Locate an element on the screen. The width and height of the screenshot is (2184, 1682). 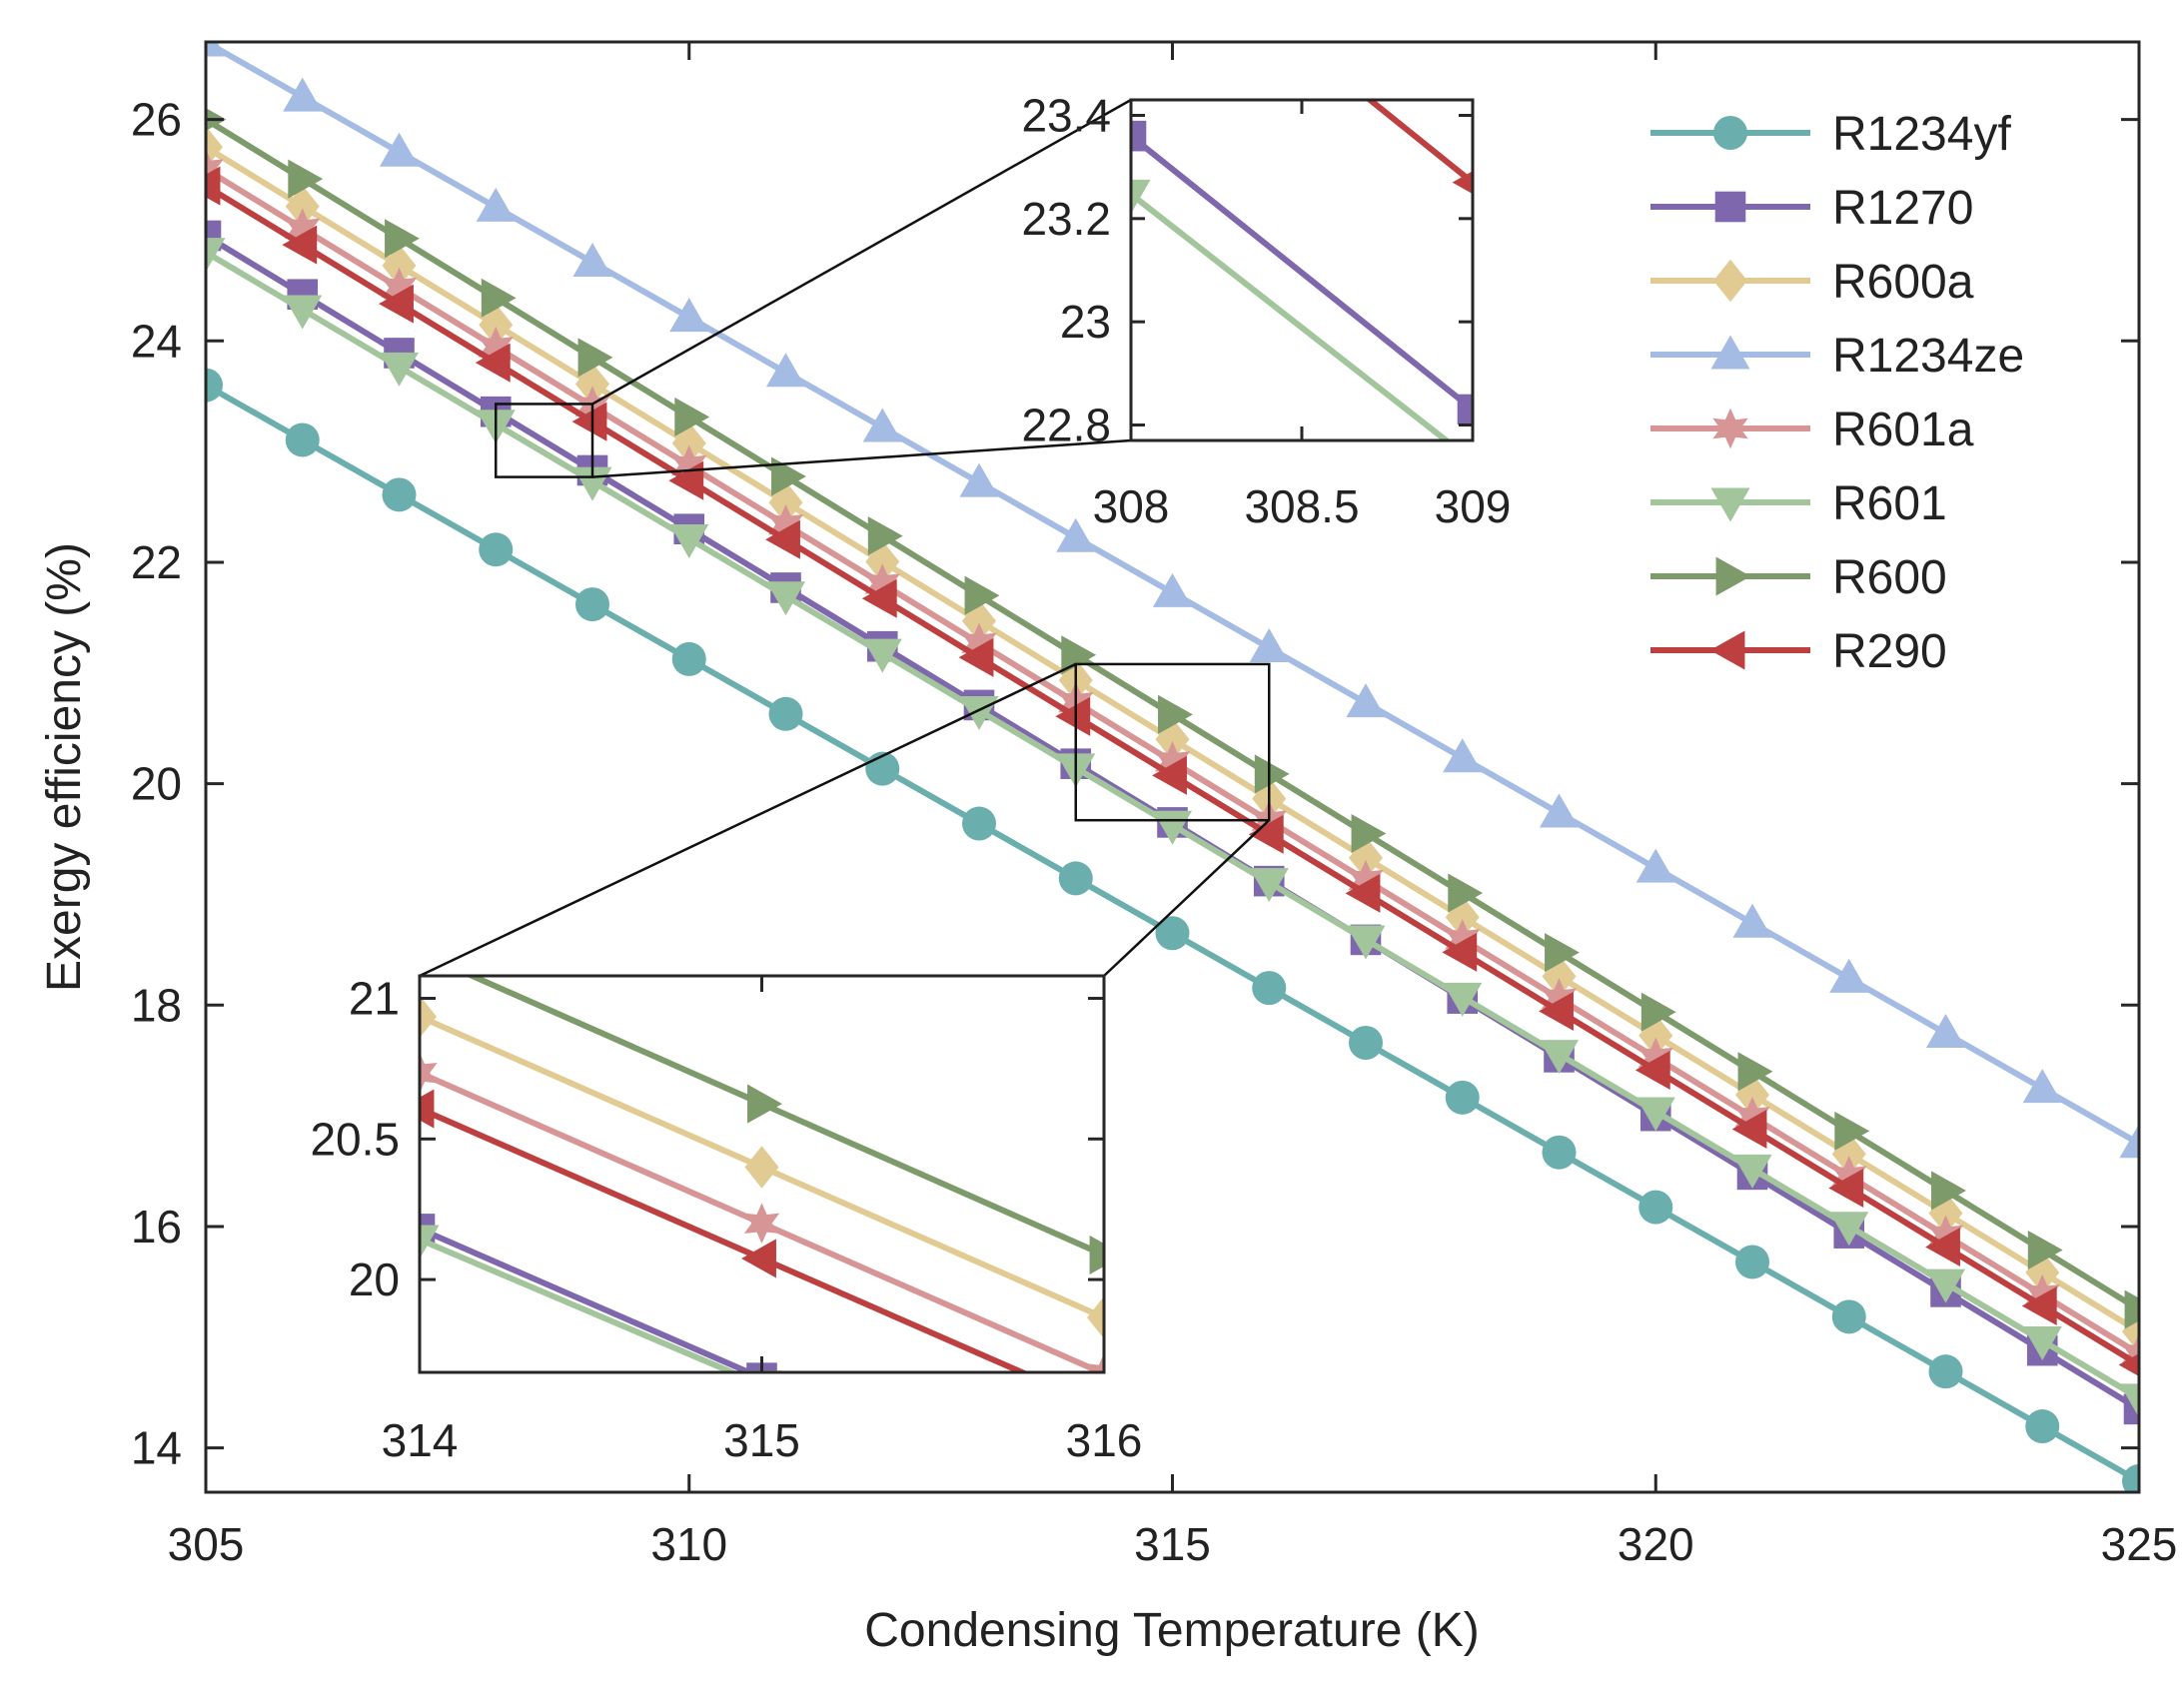
y-tick-label: 20 is located at coordinates (156, 784).